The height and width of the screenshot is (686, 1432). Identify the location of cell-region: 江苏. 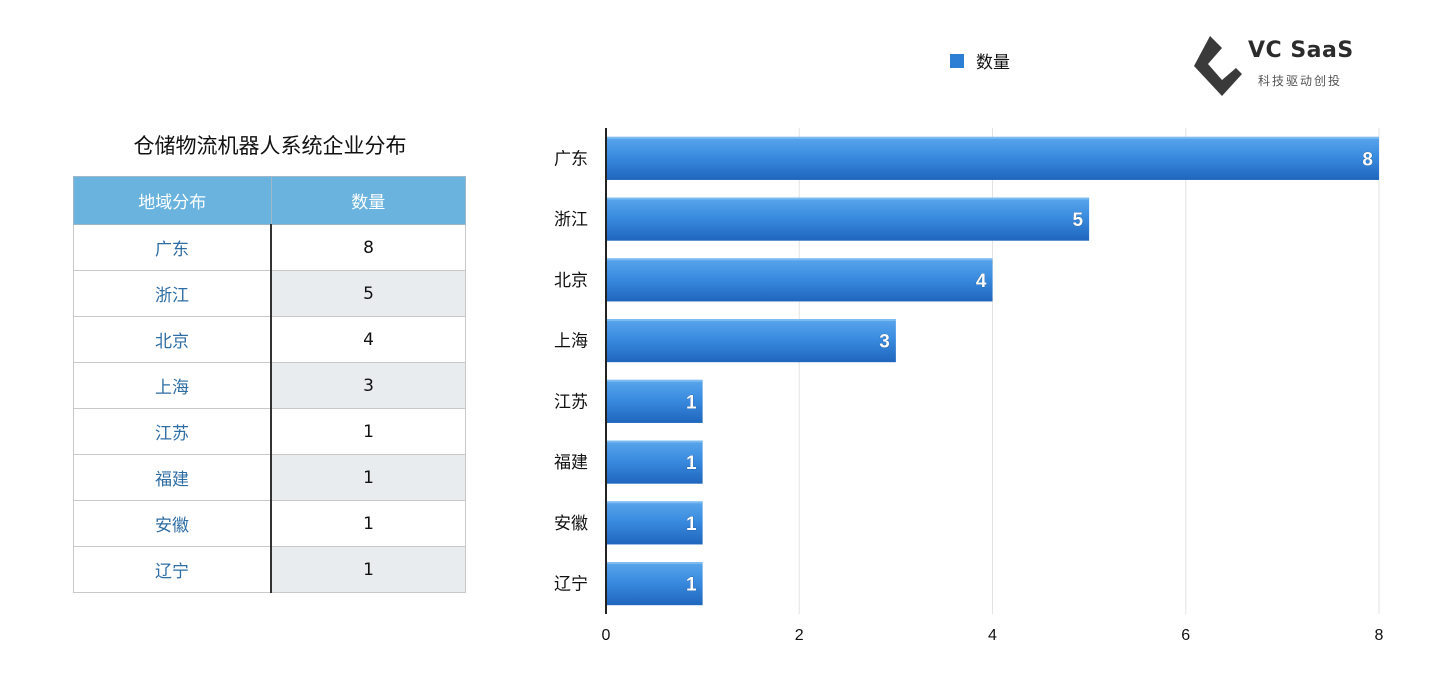
(172, 431).